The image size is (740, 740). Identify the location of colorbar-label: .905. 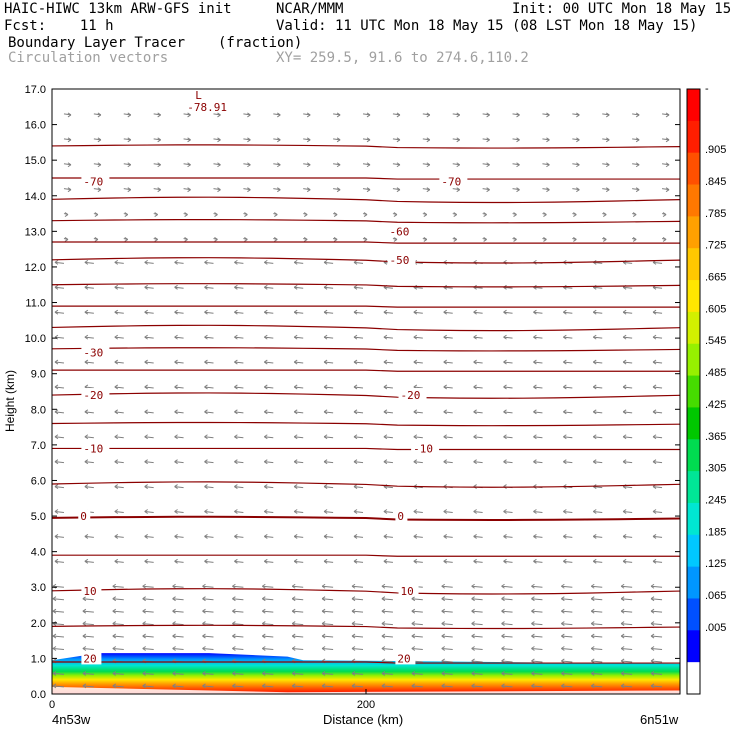
(715, 150).